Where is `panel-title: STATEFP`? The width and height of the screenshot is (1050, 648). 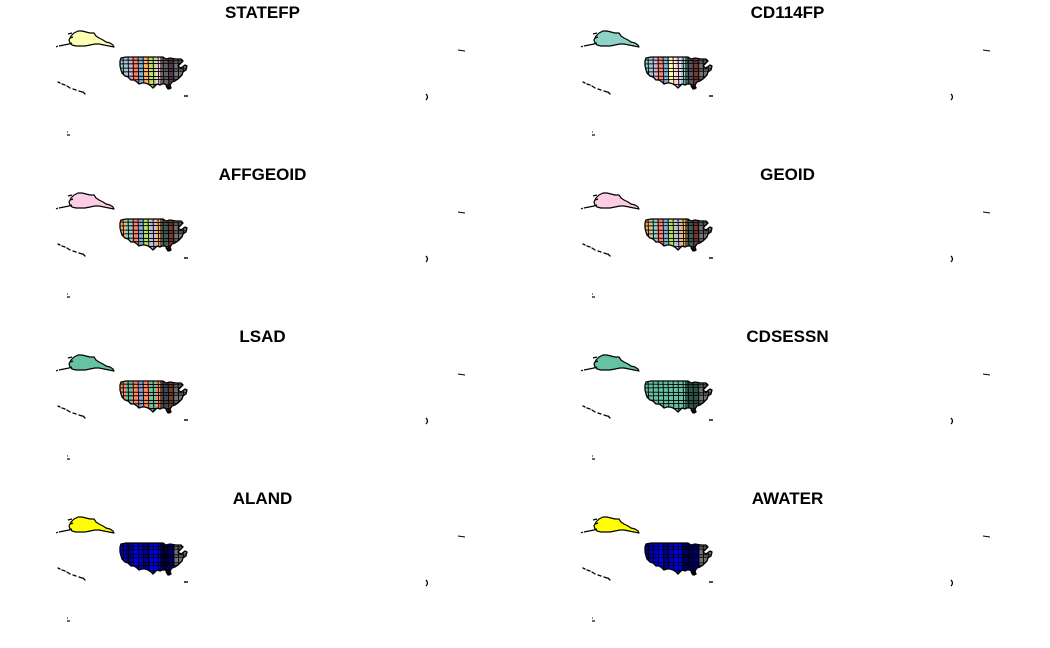
panel-title: STATEFP is located at coordinates (262, 12).